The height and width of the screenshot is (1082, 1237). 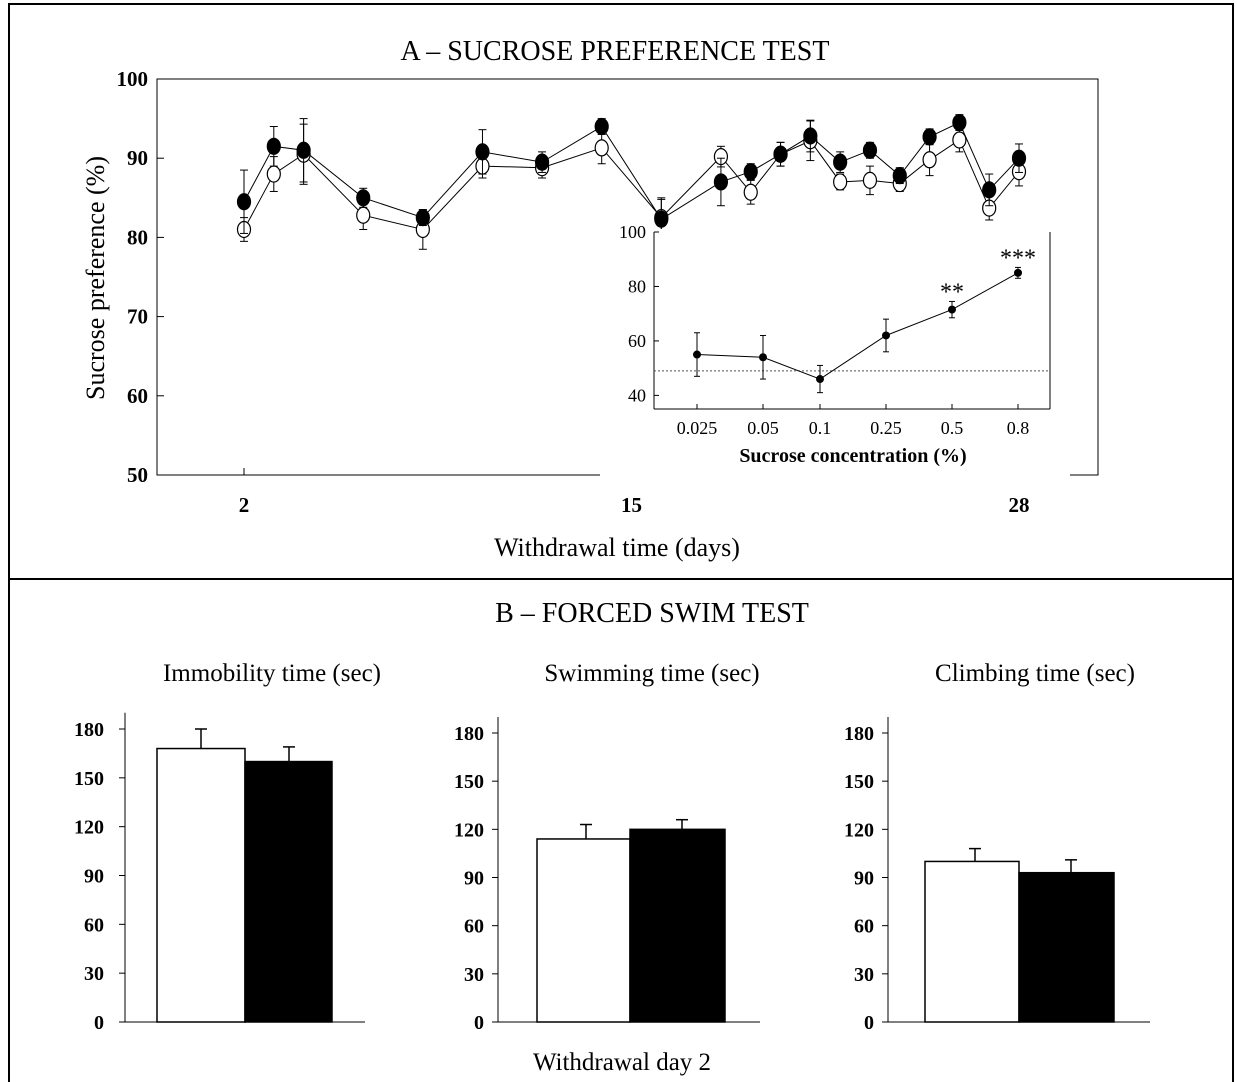 I want to click on panel-b-subtitle-climbing: Climbing time (sec), so click(x=1035, y=673).